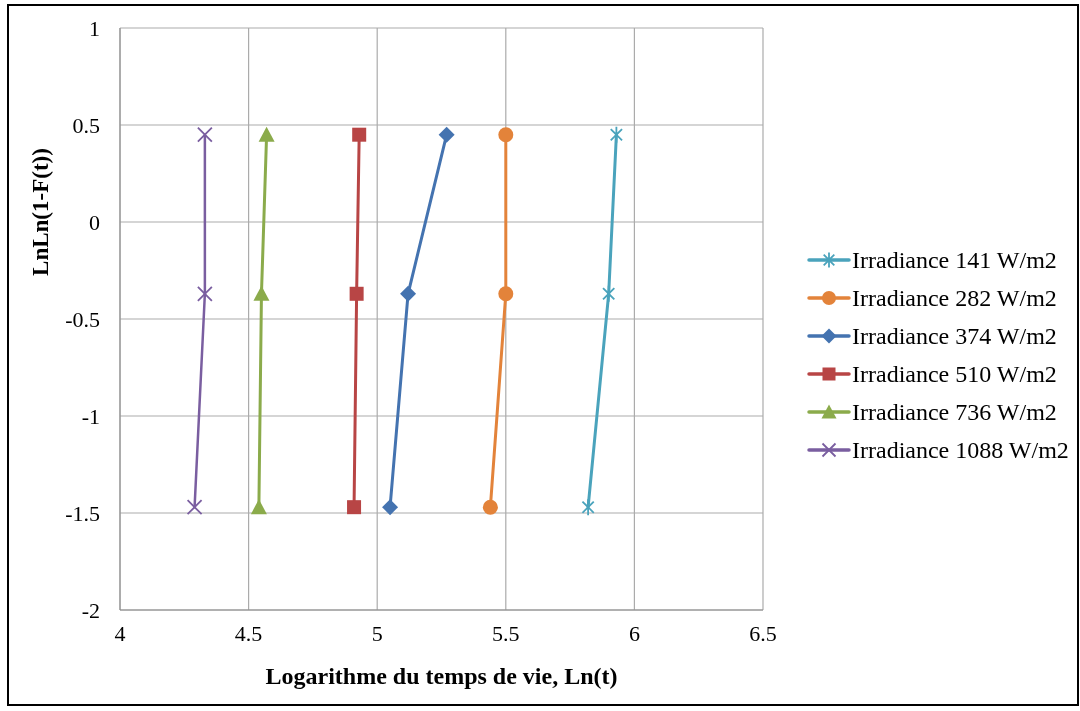  I want to click on x-tick-label: 6, so click(634, 633).